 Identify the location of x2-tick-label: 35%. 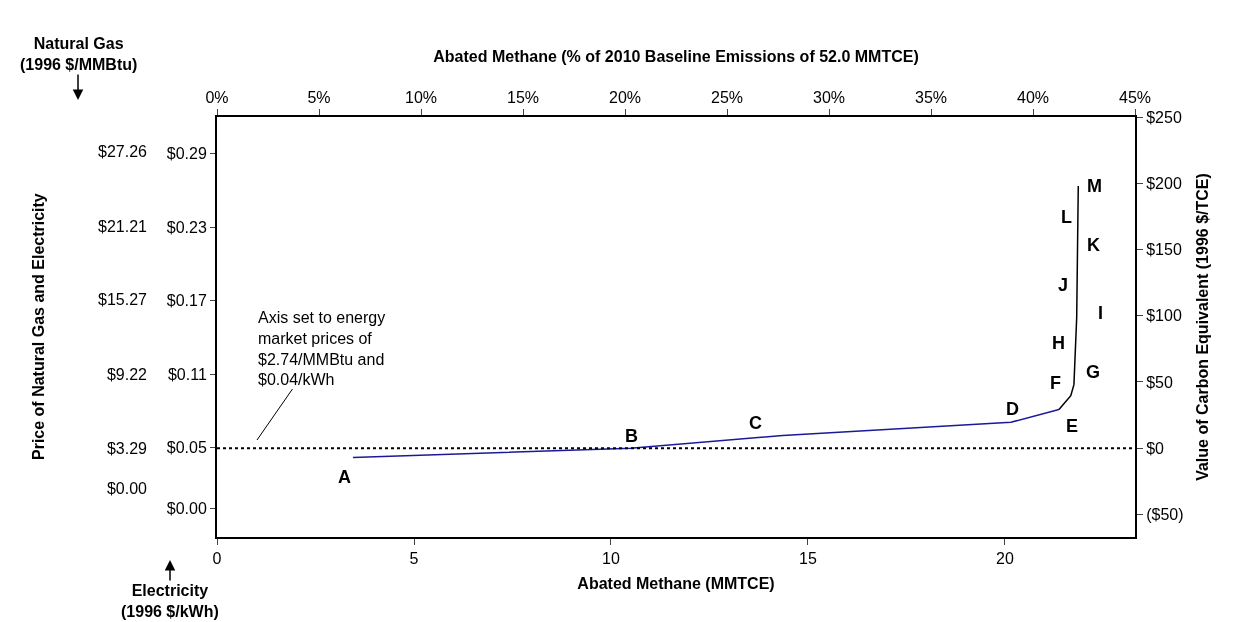
(931, 97).